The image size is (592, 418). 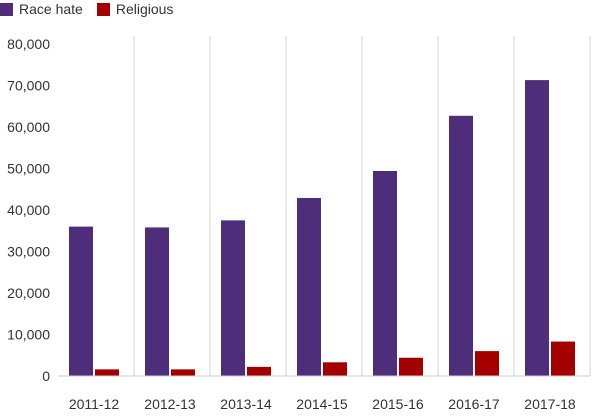 I want to click on x-tick-label: 2014-15, so click(x=322, y=404).